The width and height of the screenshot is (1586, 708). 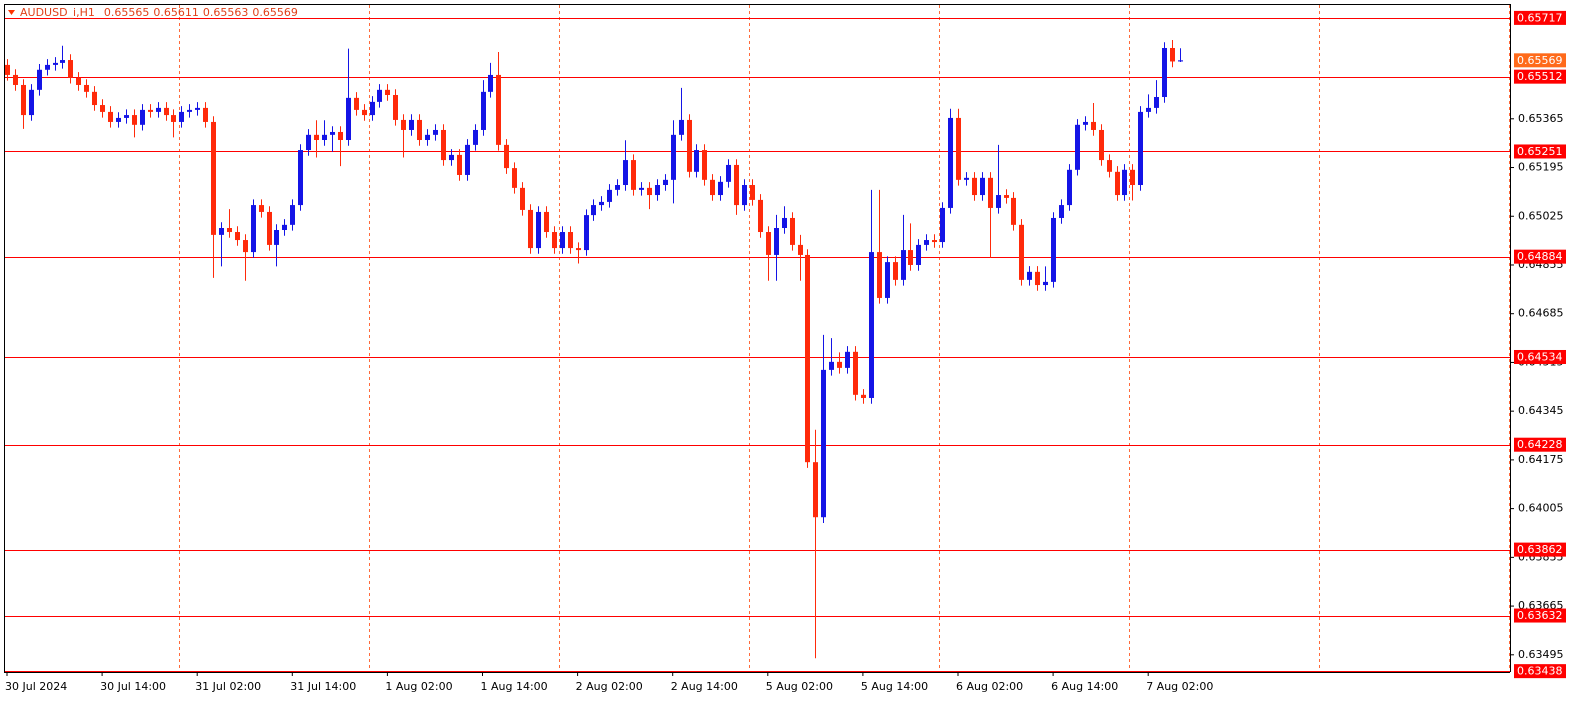 What do you see at coordinates (159, 12) in the screenshot?
I see `header: AUDUSD_i,H1 0.65565 0.65611 0.65563 0.65569` at bounding box center [159, 12].